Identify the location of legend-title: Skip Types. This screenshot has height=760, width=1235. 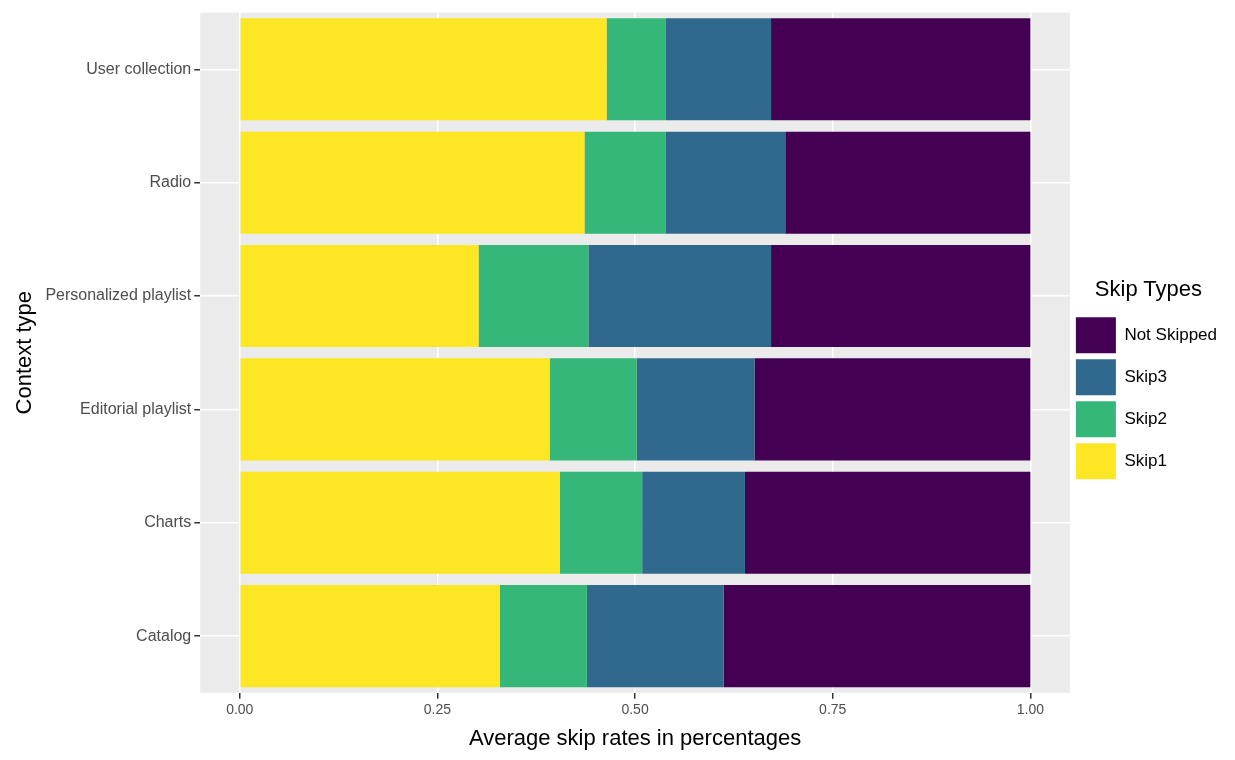
(1148, 288).